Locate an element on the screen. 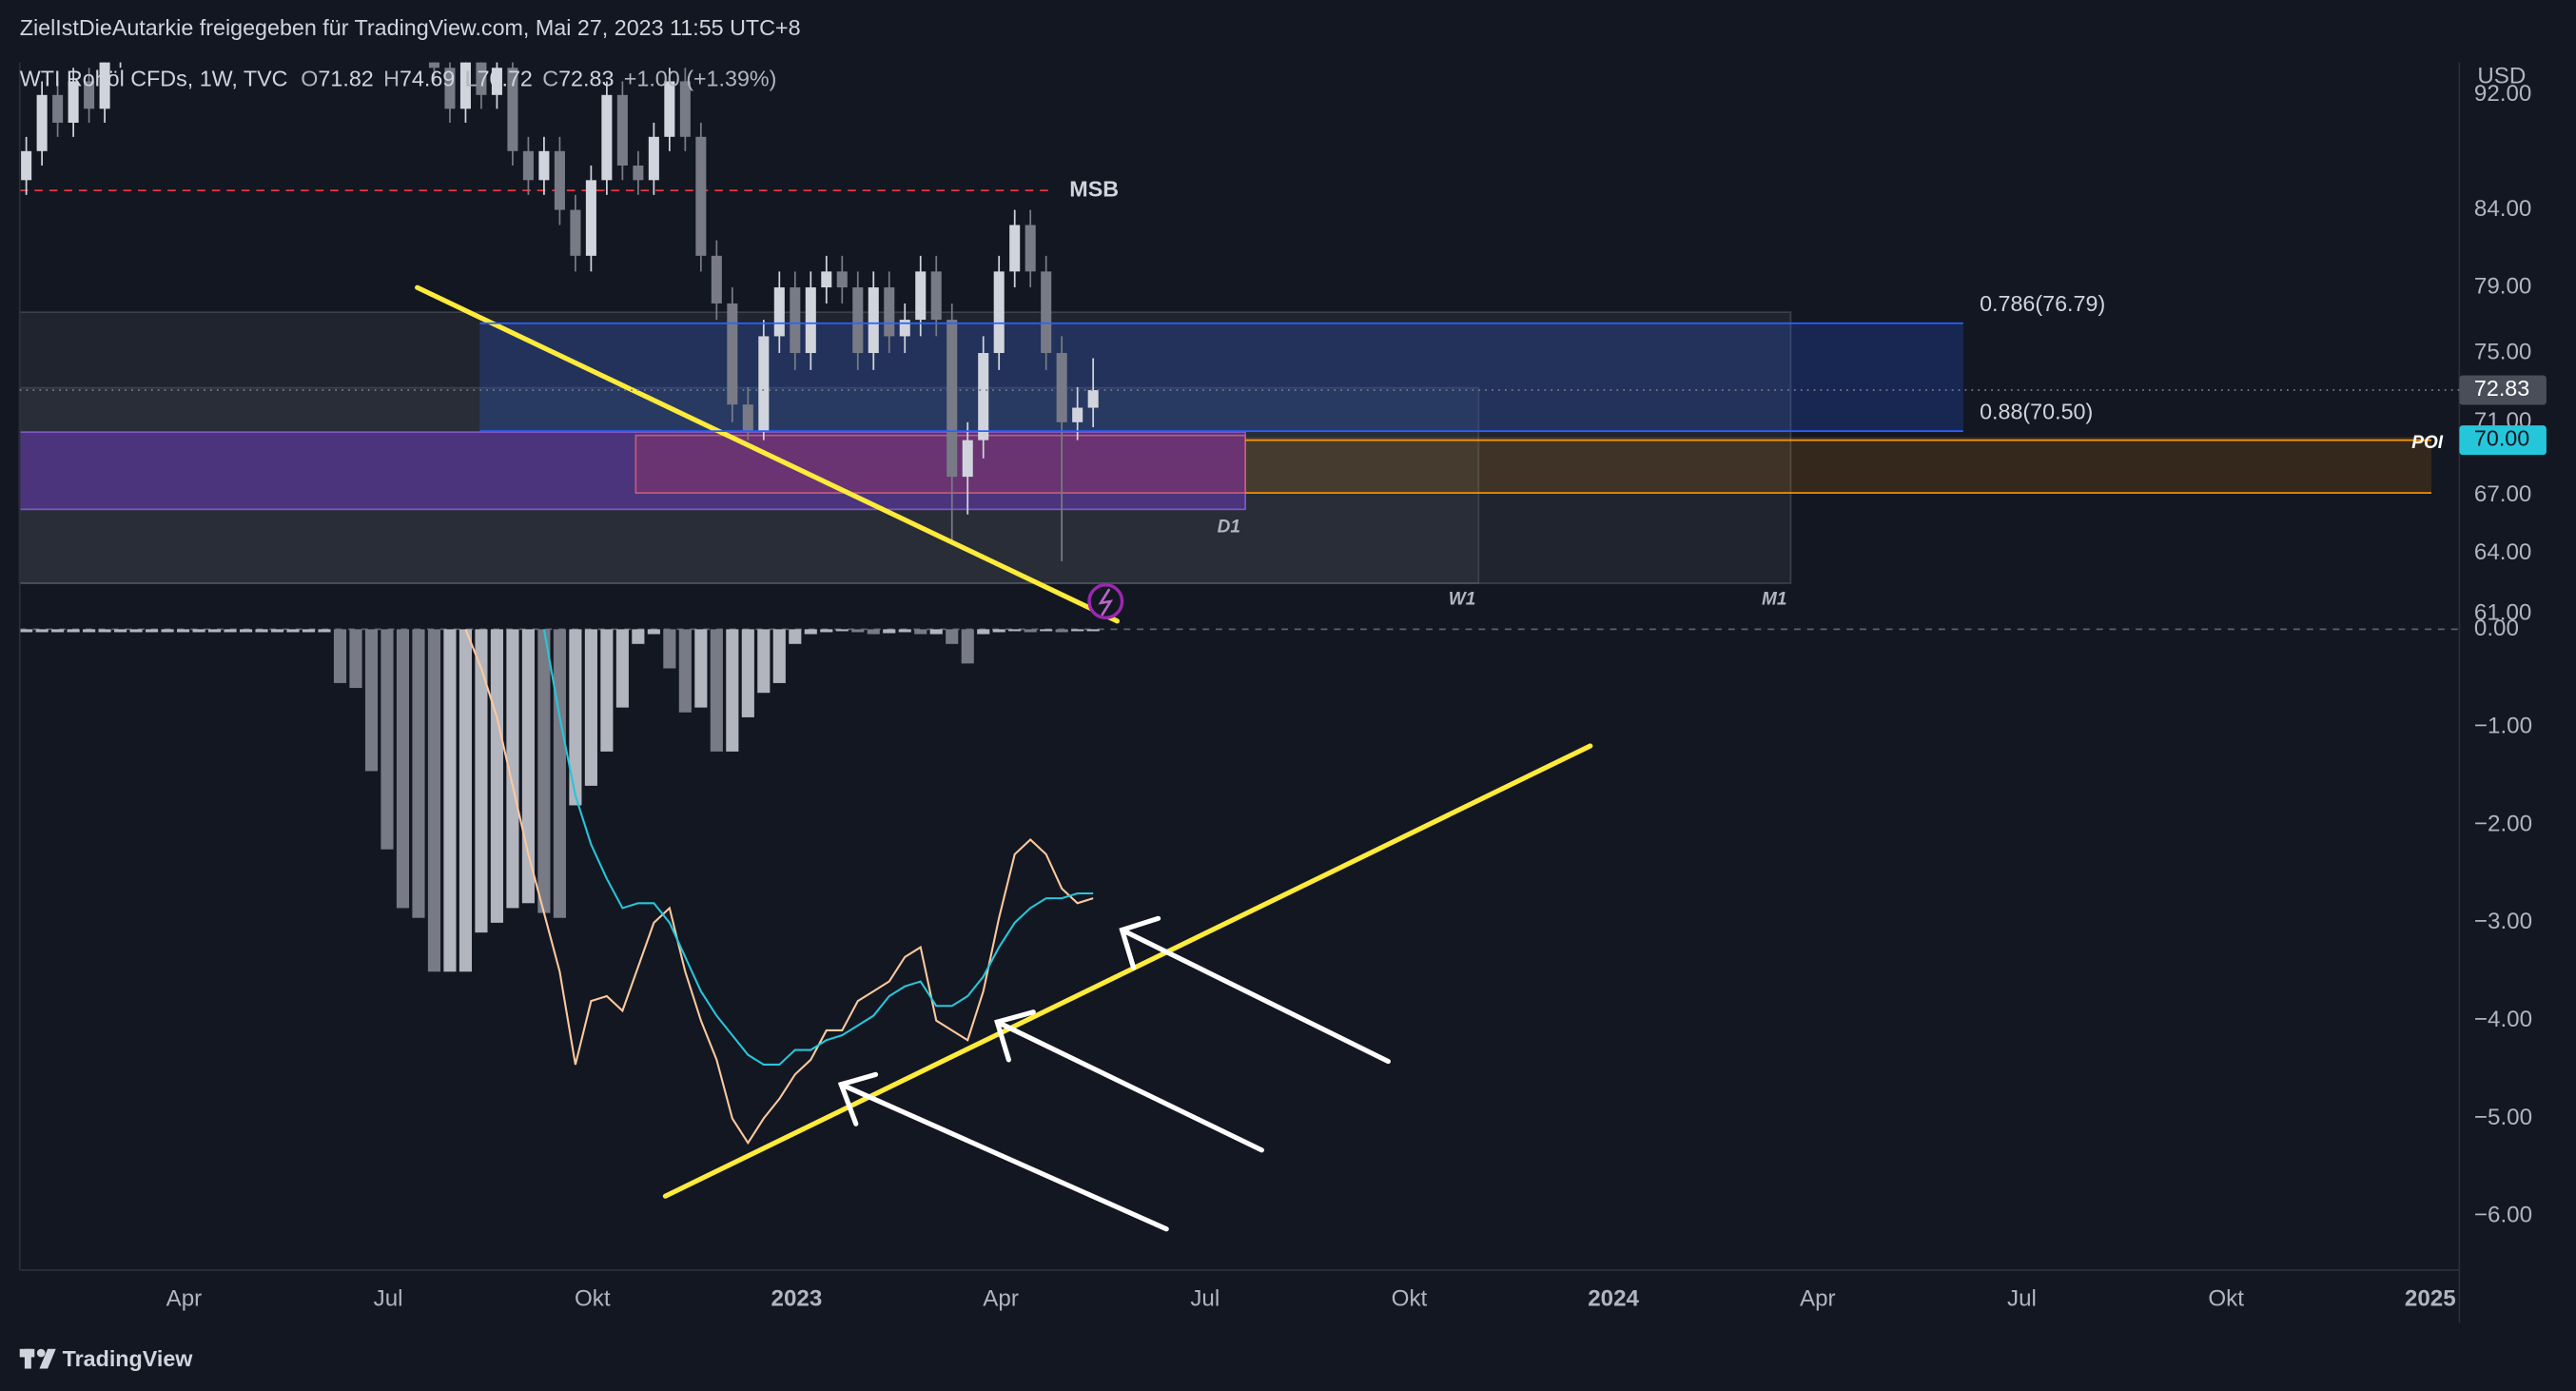  legend-prefix: O is located at coordinates (310, 79).